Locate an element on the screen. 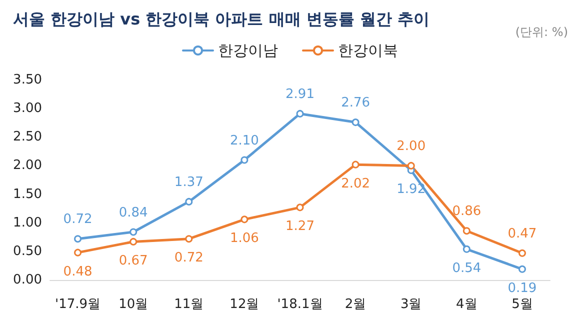  legend-label: 한강이북 is located at coordinates (368, 51).